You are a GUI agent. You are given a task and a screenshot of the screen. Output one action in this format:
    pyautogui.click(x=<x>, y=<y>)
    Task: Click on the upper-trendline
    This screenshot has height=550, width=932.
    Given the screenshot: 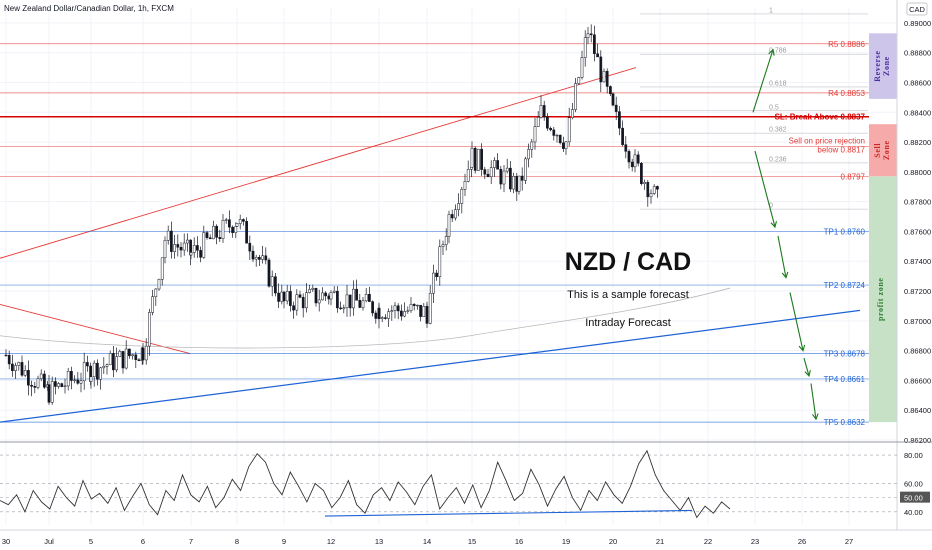 What is the action you would take?
    pyautogui.click(x=95, y=329)
    